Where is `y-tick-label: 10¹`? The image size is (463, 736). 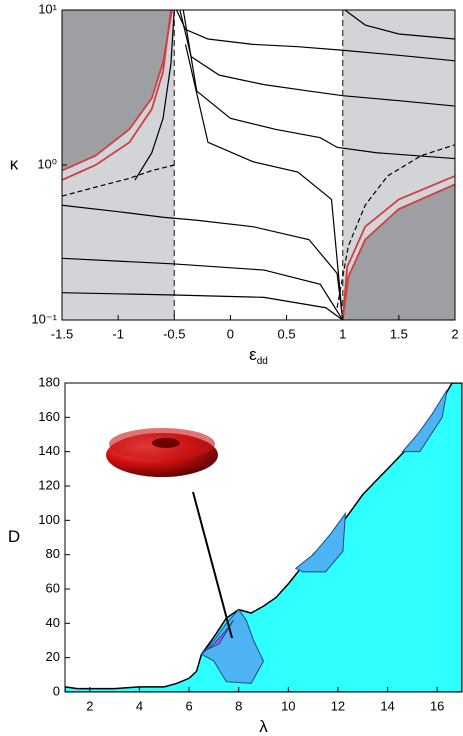 y-tick-label: 10¹ is located at coordinates (47, 8).